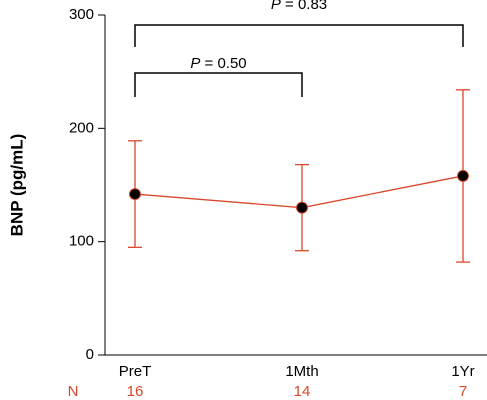 This screenshot has height=400, width=487. What do you see at coordinates (73, 391) in the screenshot?
I see `n-label: N` at bounding box center [73, 391].